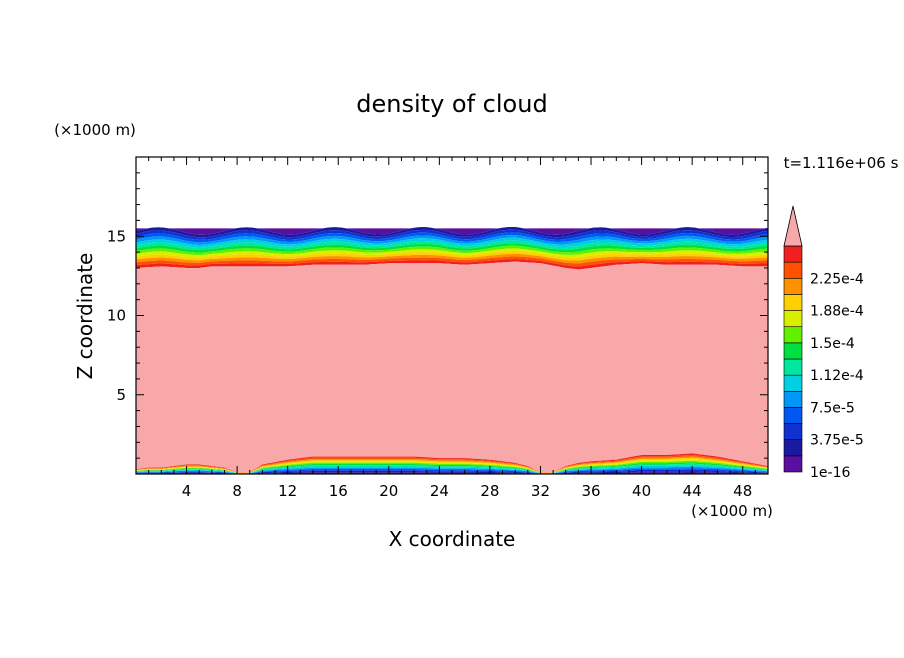 This screenshot has height=658, width=904. I want to click on colorbar-overflow-arrow, so click(793, 226).